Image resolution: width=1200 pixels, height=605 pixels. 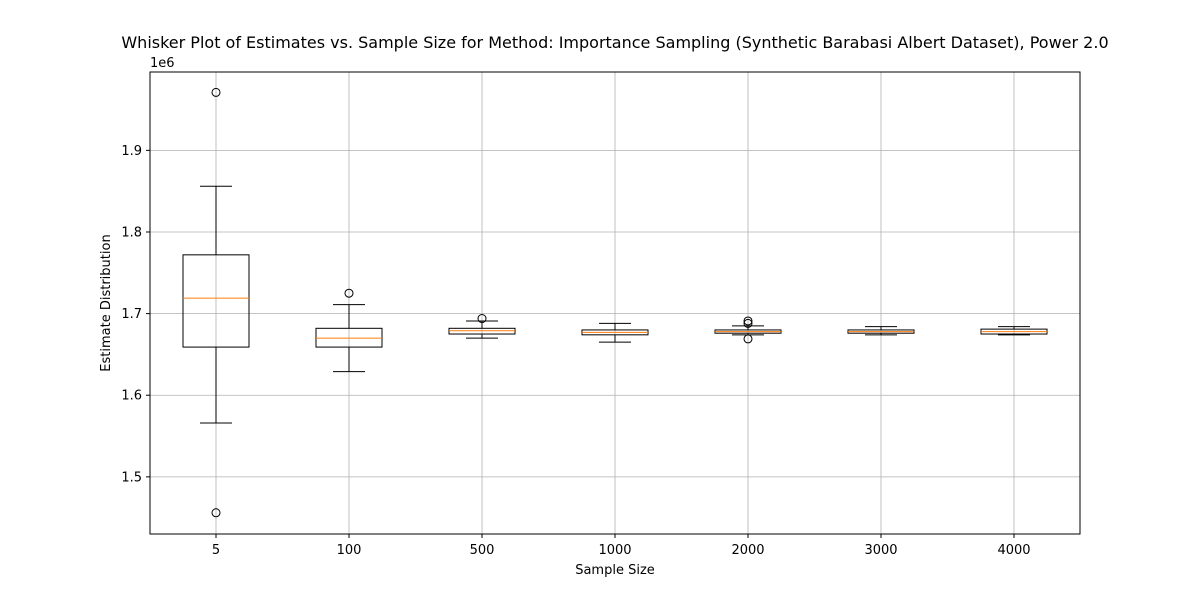 I want to click on x-tick-label: 4000, so click(x=1013, y=550).